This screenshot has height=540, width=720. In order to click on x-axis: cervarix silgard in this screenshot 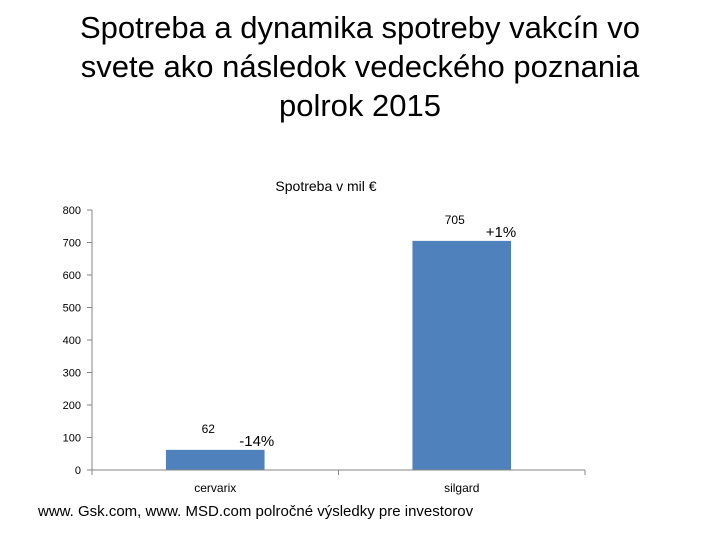, I will do `click(338, 482)`.